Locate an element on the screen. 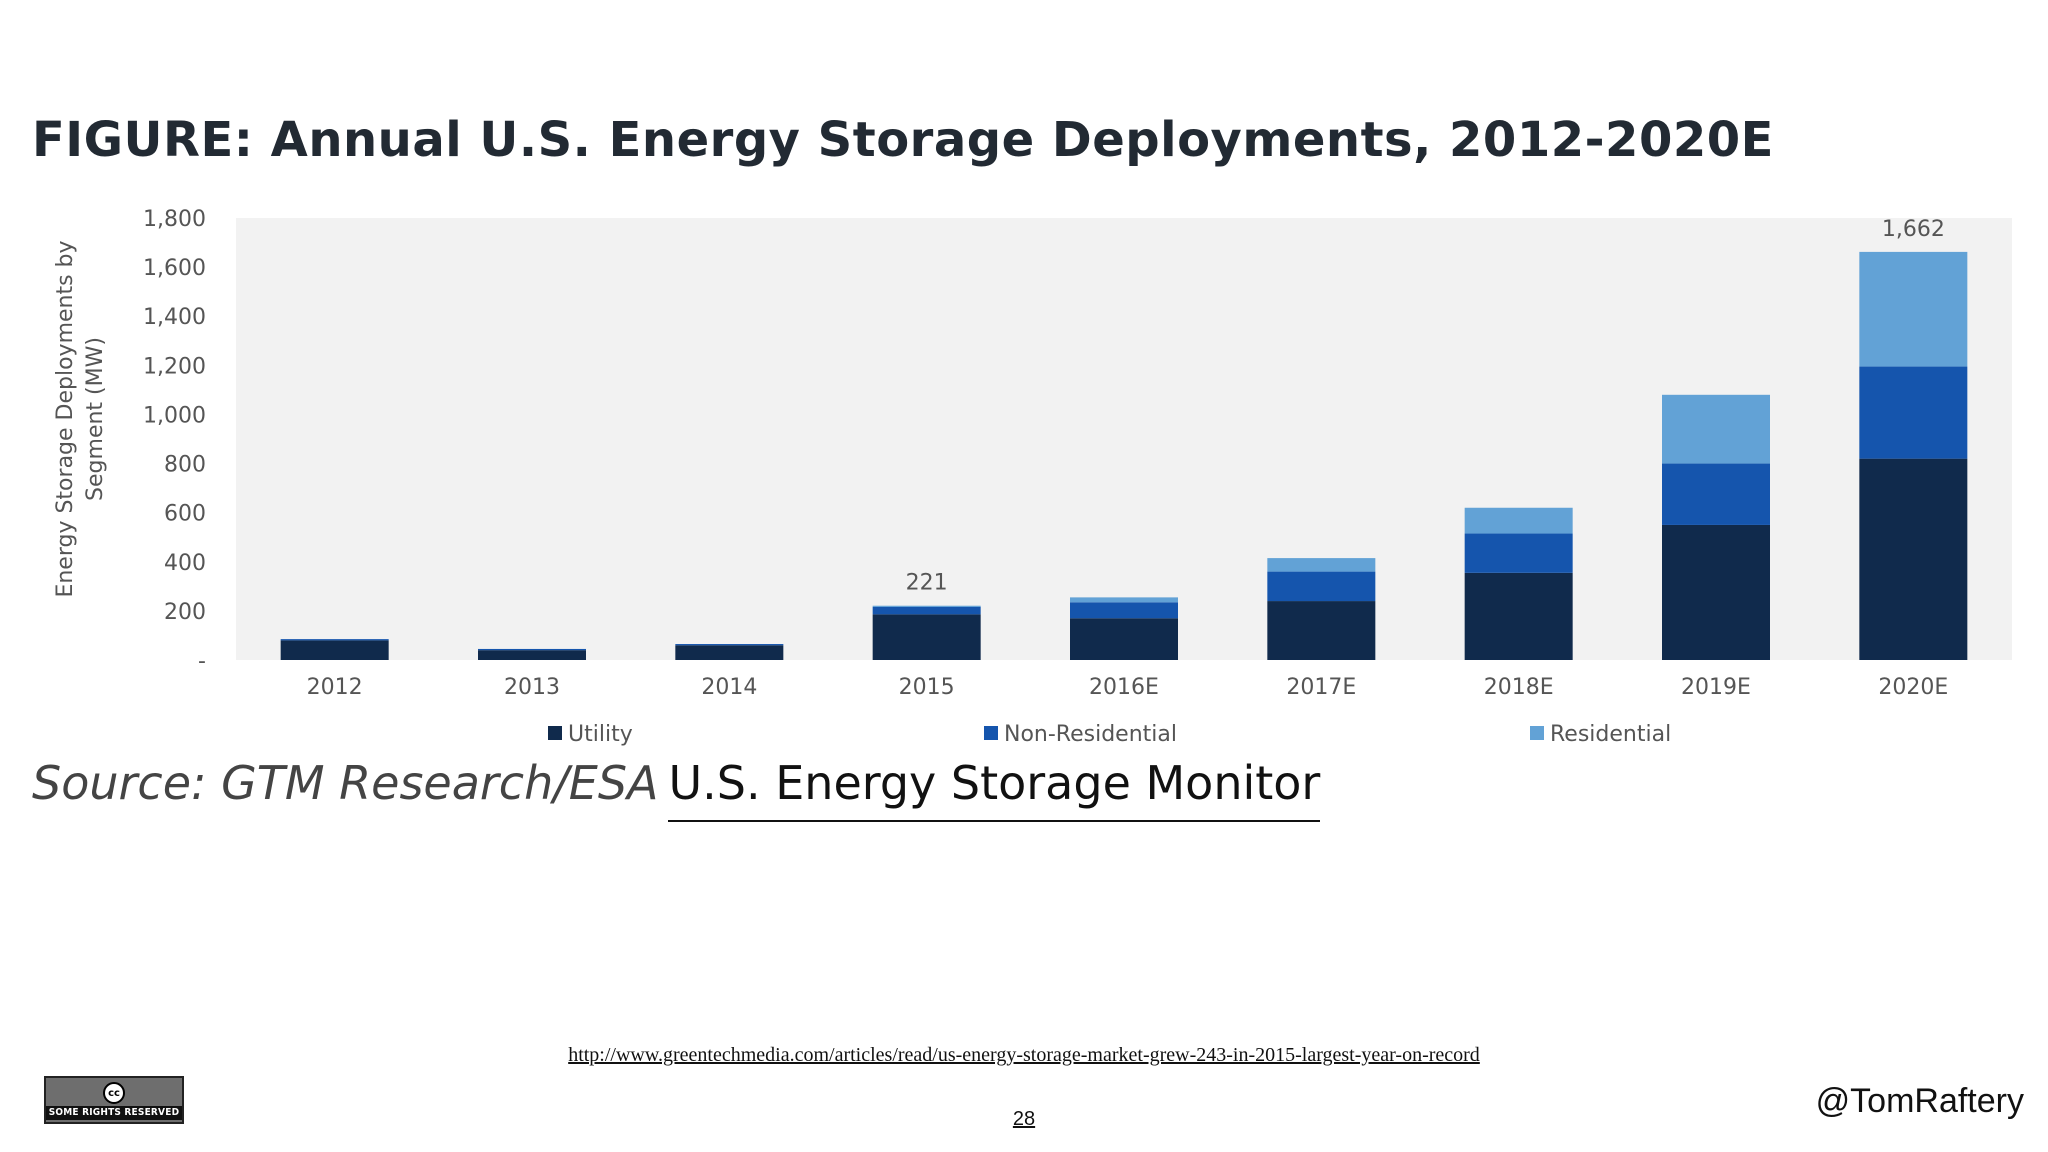  x-tick-label: 2012 is located at coordinates (335, 687).